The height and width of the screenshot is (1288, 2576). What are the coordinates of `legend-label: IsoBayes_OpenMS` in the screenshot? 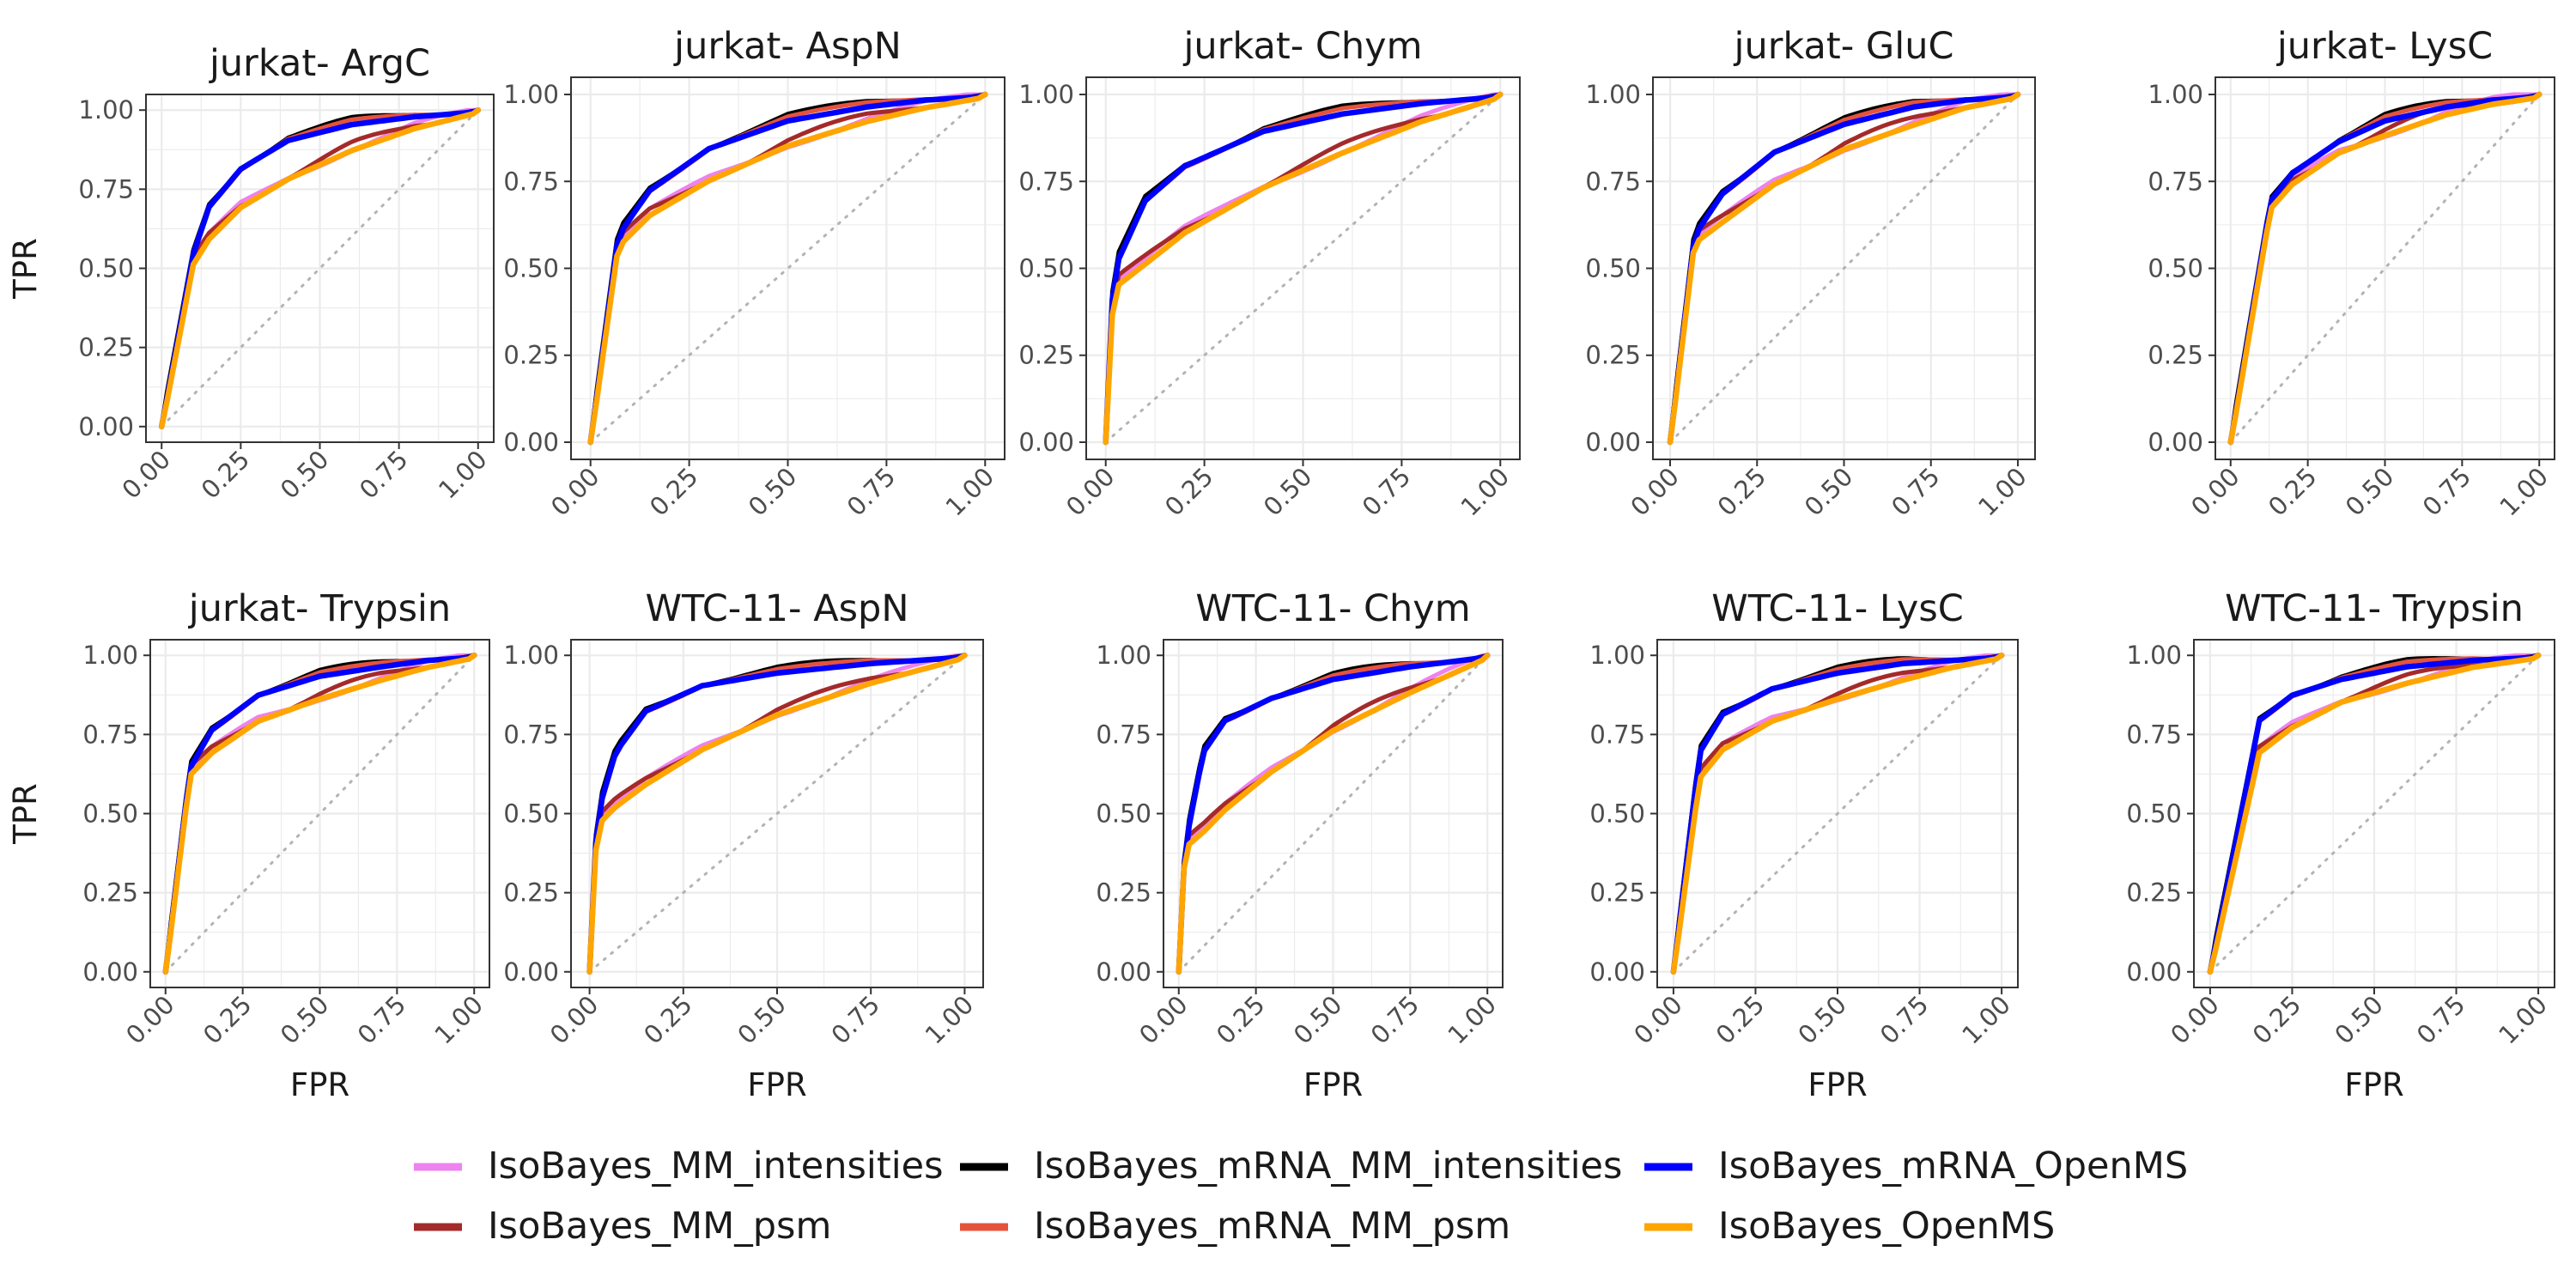 It's located at (1887, 1226).